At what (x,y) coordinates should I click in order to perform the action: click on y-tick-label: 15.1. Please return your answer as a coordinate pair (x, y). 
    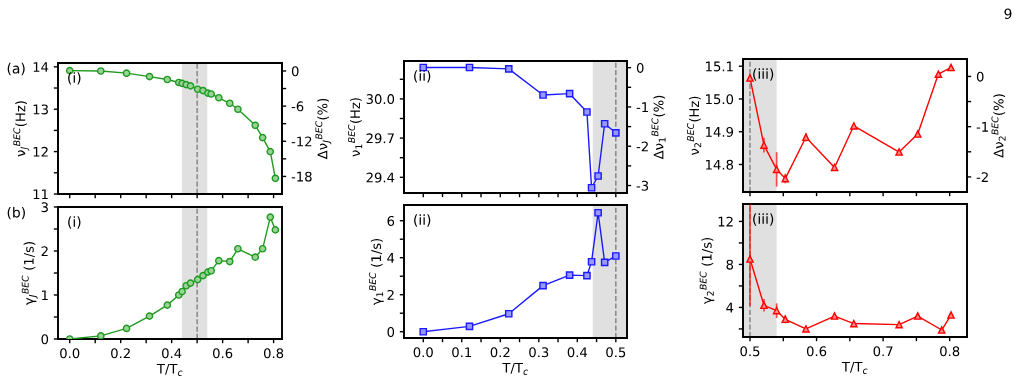
    Looking at the image, I should click on (719, 66).